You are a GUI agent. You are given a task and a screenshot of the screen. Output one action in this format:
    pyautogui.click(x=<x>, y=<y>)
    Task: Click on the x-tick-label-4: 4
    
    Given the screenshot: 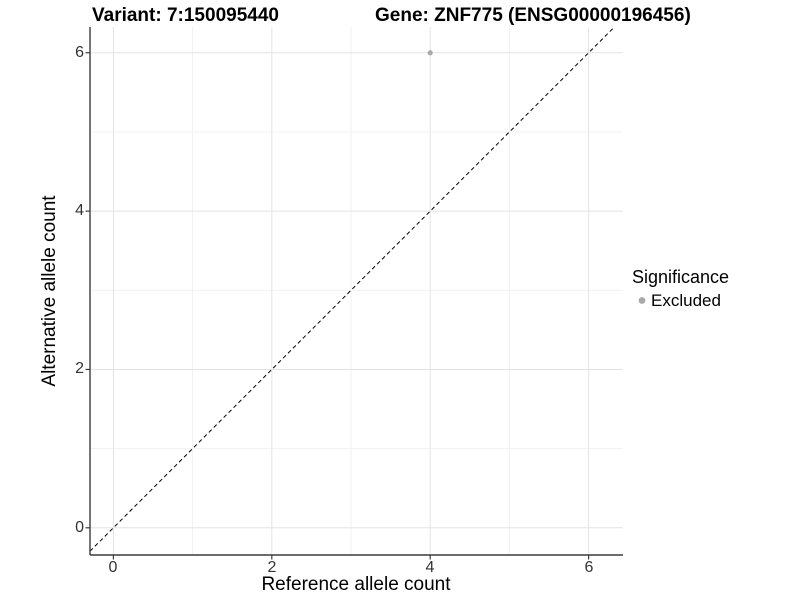 What is the action you would take?
    pyautogui.click(x=430, y=567)
    